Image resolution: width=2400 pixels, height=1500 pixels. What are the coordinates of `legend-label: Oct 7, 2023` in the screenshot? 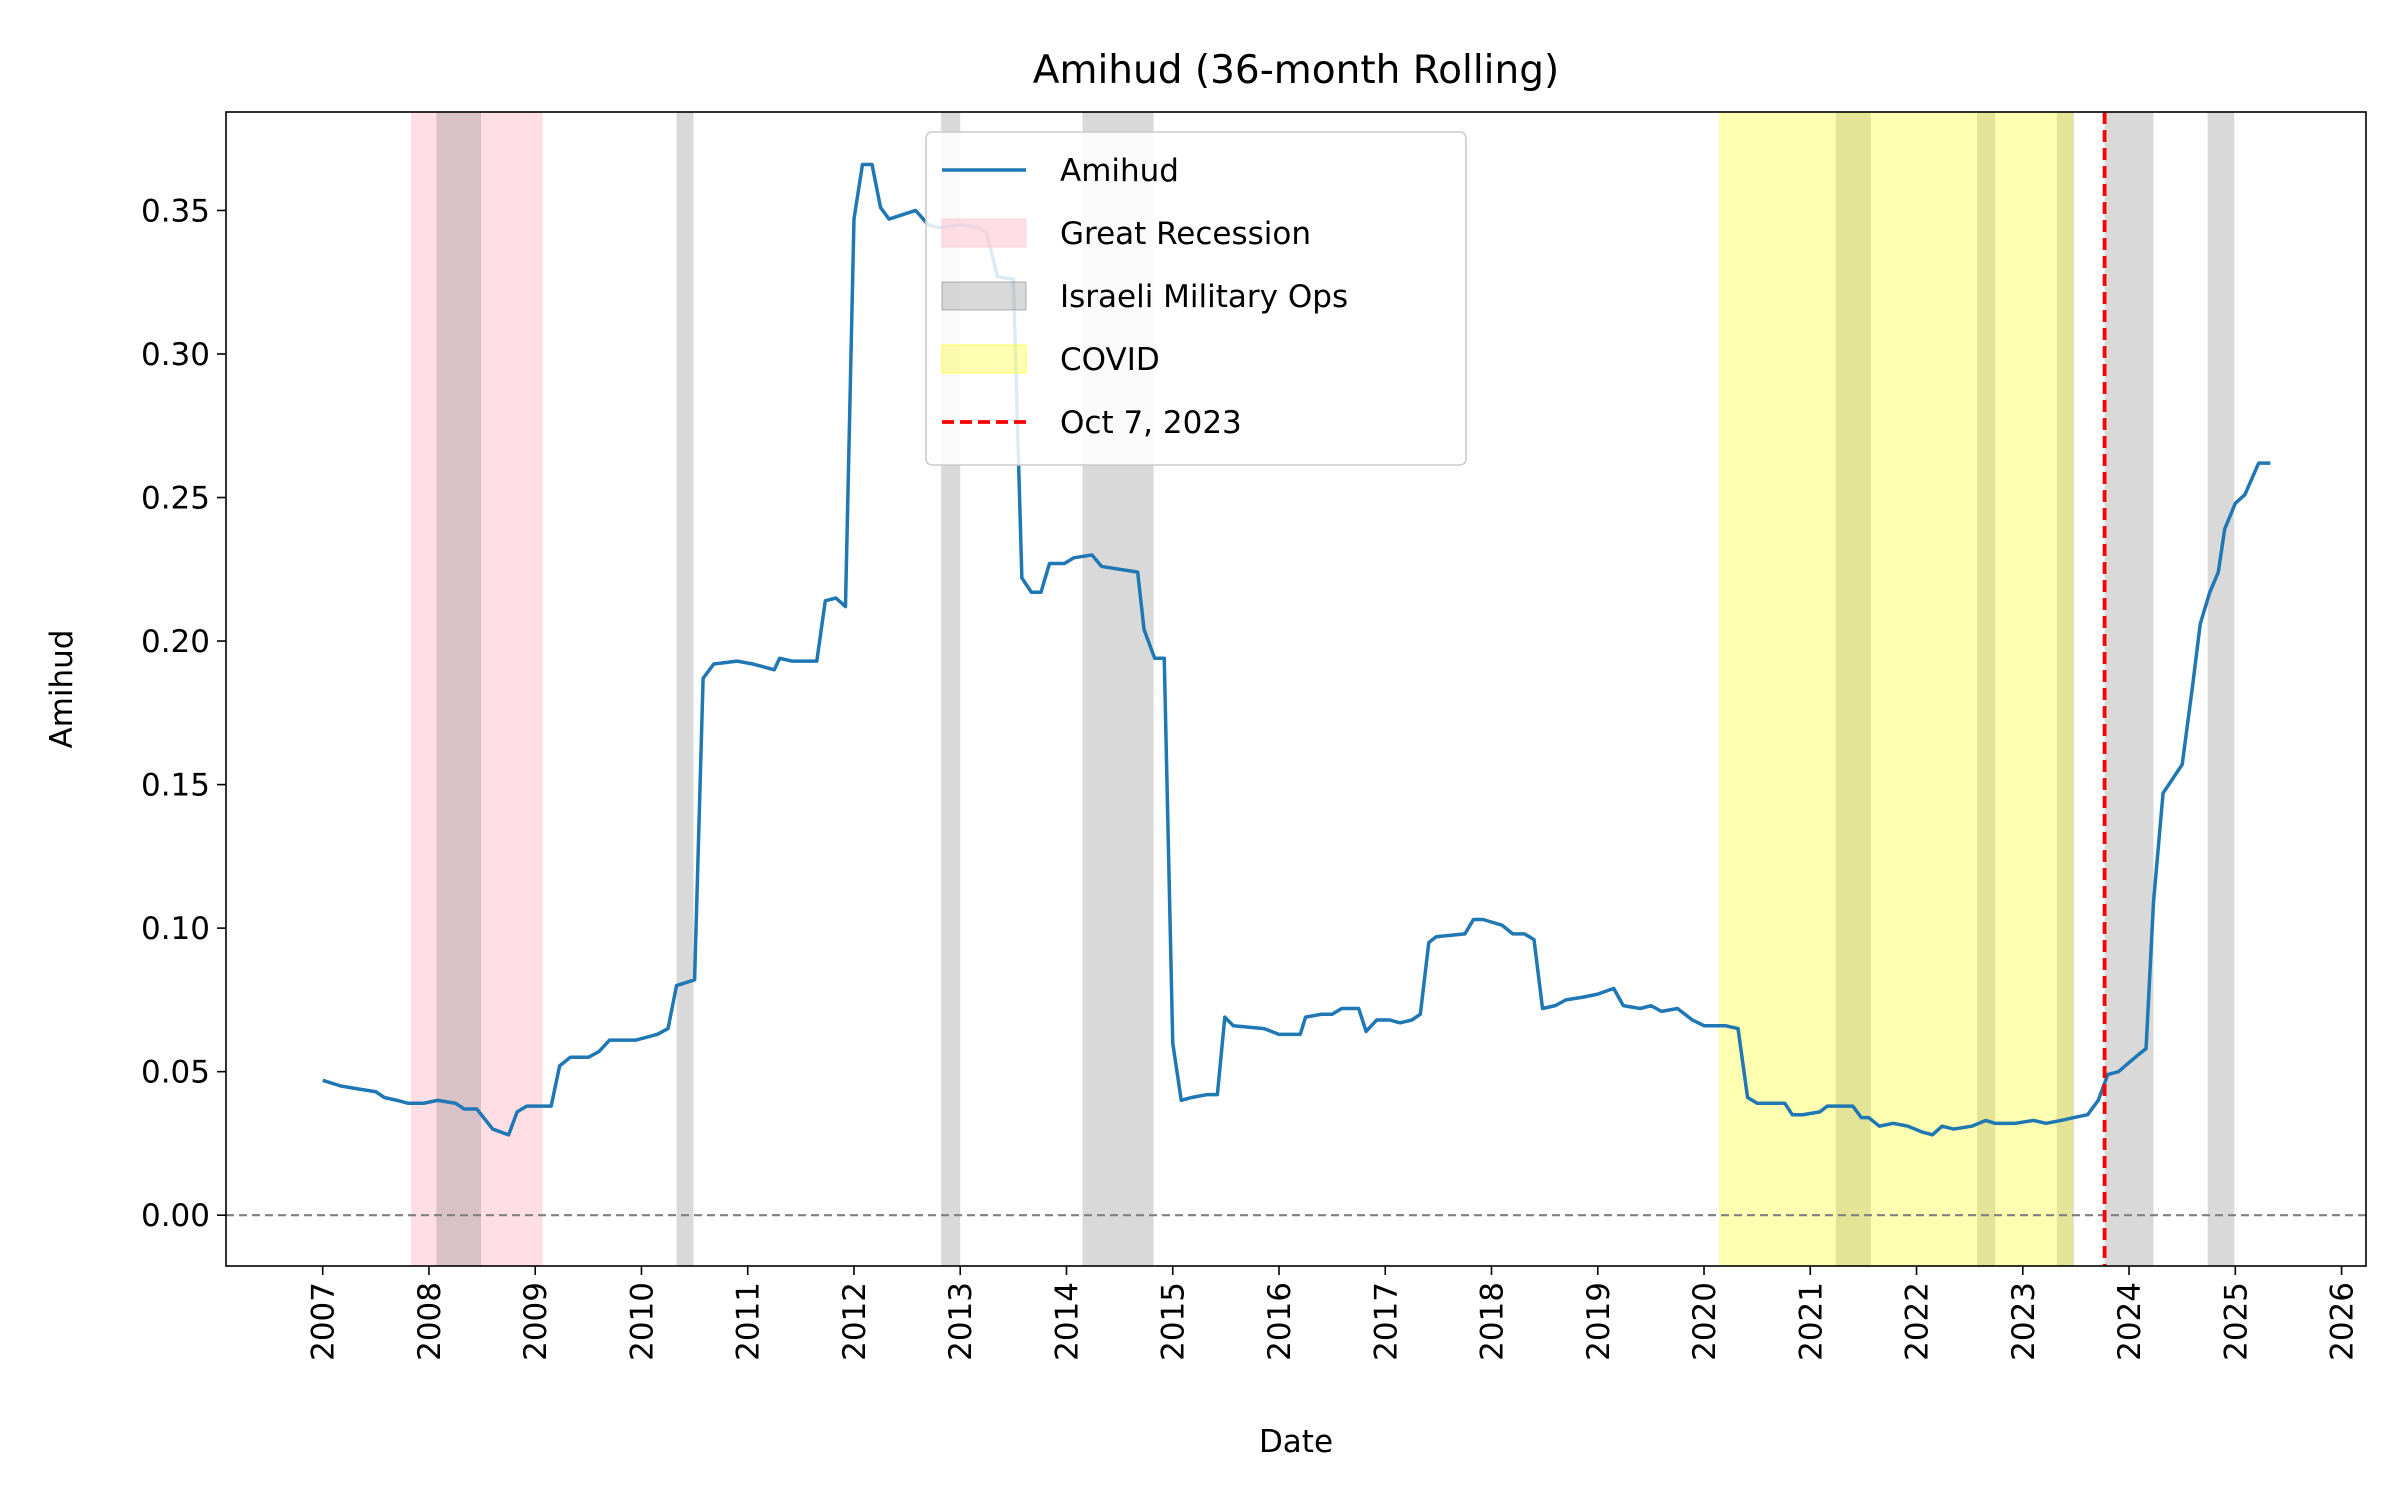 It's located at (1151, 423).